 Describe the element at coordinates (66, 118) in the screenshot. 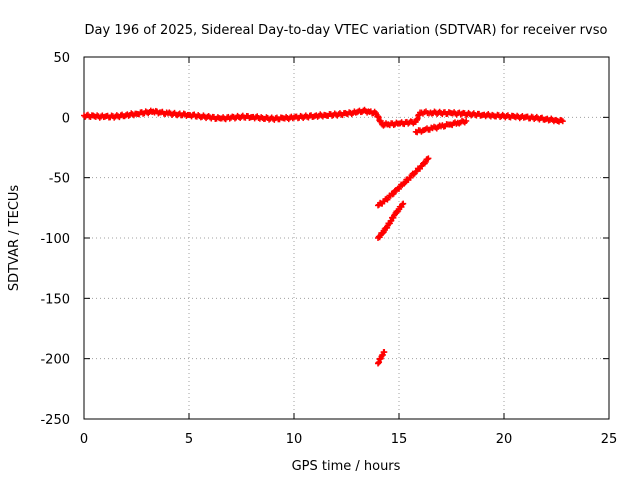

I see `y-tick-label: 0` at that location.